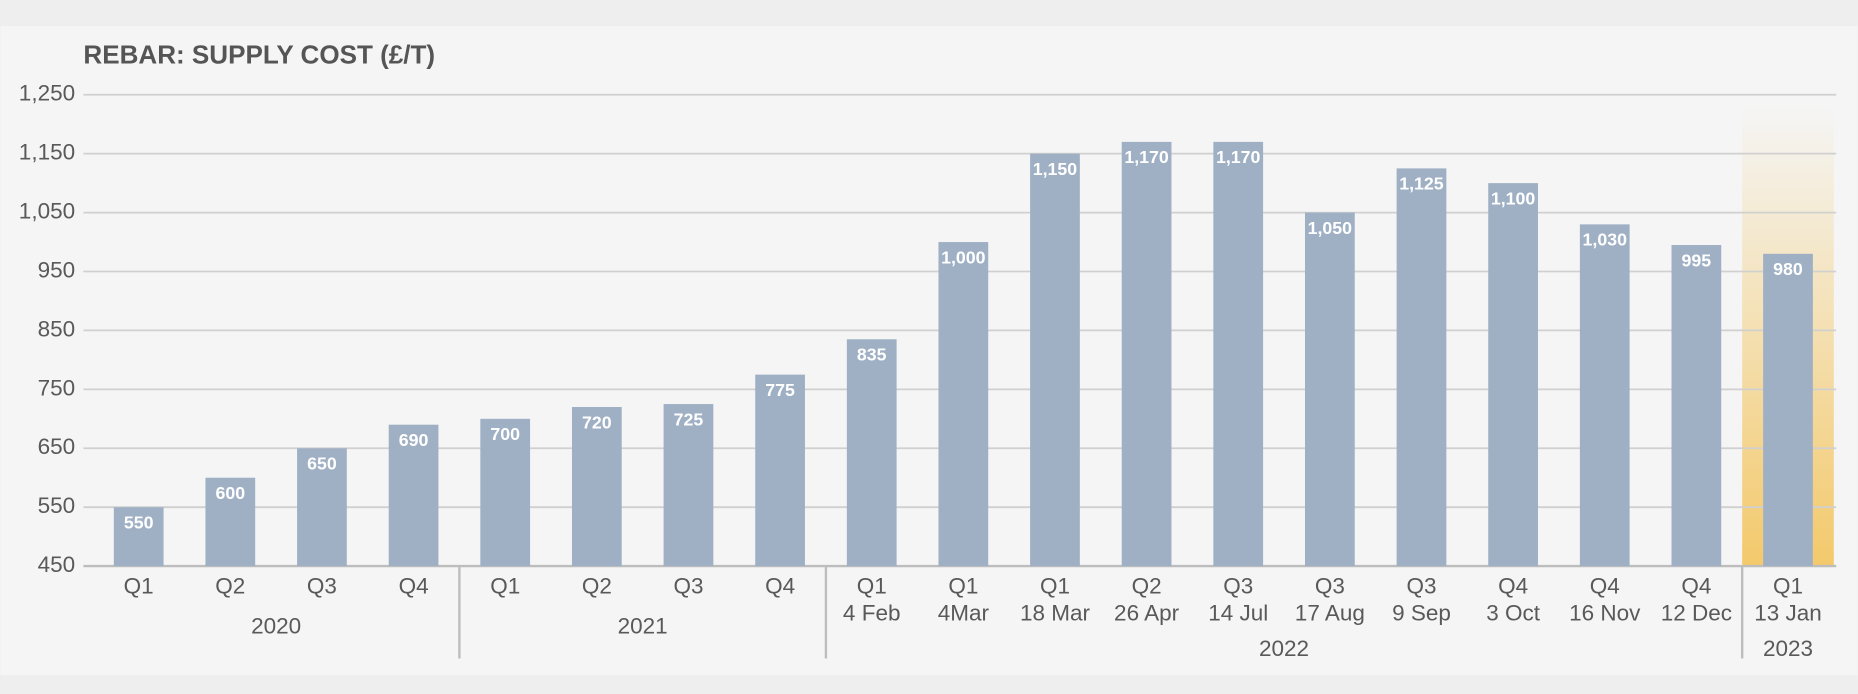 The image size is (1858, 694). What do you see at coordinates (1147, 613) in the screenshot?
I see `x-tick-label: 26 Apr` at bounding box center [1147, 613].